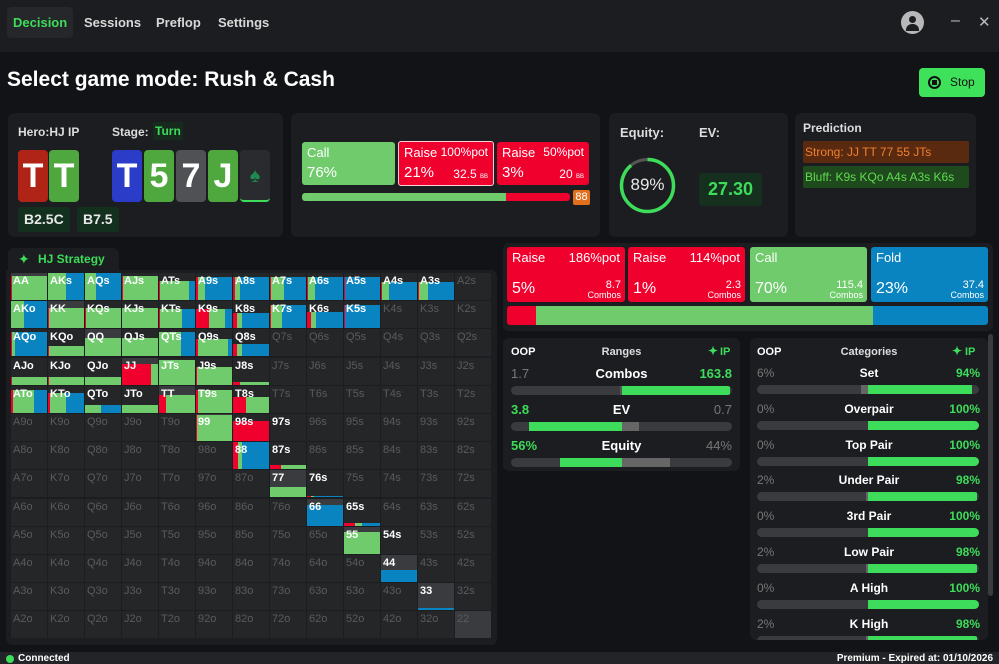 The width and height of the screenshot is (999, 664). What do you see at coordinates (436, 484) in the screenshot?
I see `range-cell: 73s` at bounding box center [436, 484].